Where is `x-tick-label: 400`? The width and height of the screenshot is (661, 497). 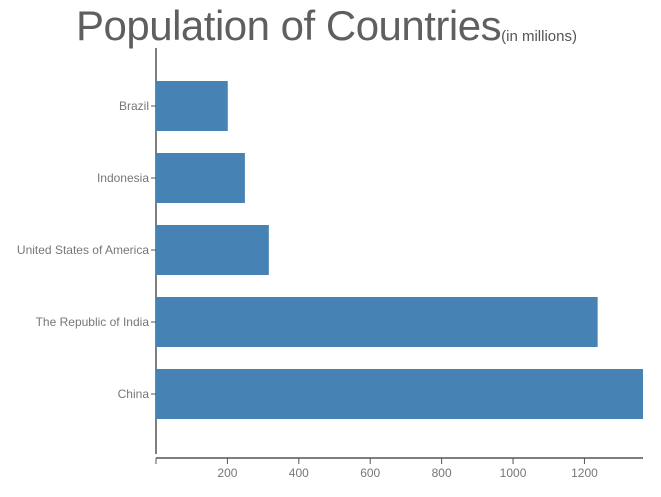
x-tick-label: 400 is located at coordinates (299, 473).